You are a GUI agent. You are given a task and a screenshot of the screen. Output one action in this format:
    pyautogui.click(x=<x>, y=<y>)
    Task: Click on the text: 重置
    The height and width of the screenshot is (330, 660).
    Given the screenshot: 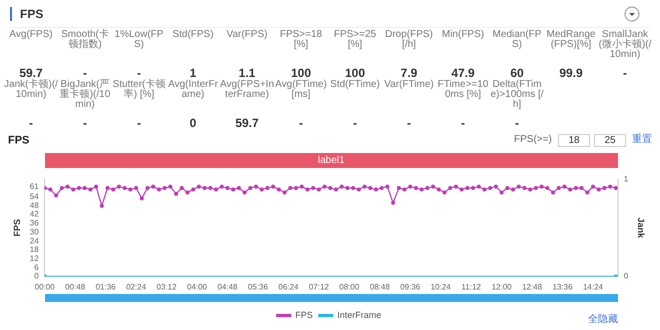 What is the action you would take?
    pyautogui.click(x=642, y=140)
    